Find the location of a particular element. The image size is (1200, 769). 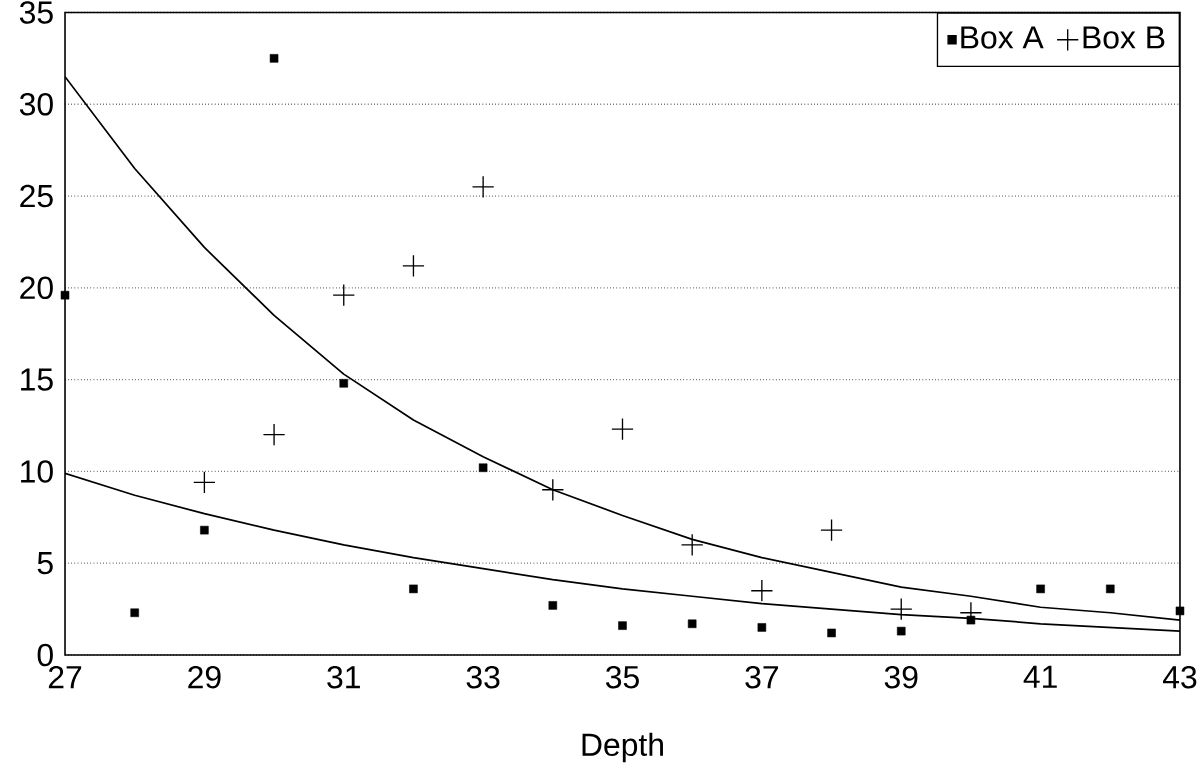

y-tick-label: 10 is located at coordinates (37, 471).